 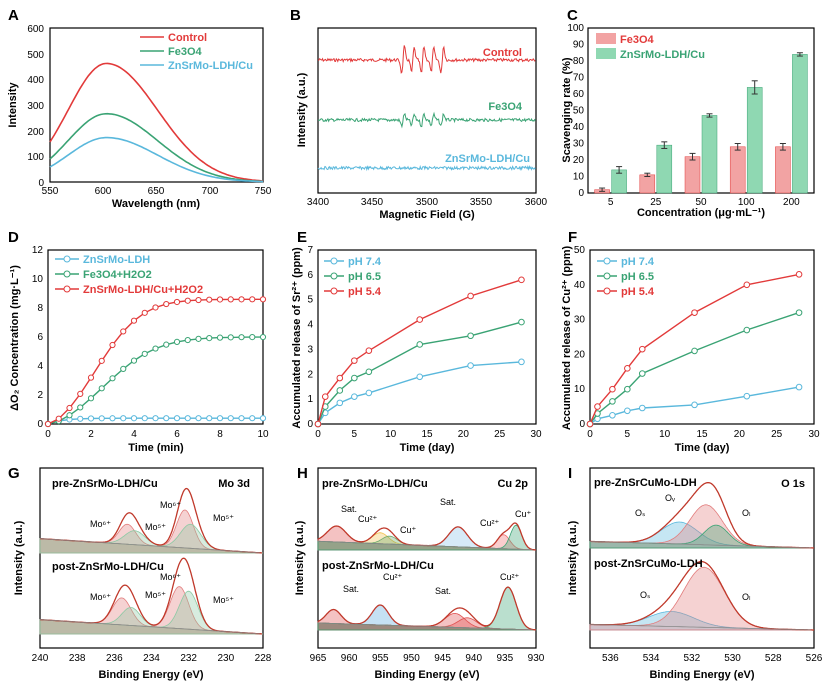 What do you see at coordinates (464, 434) in the screenshot?
I see `xtick-label: 20` at bounding box center [464, 434].